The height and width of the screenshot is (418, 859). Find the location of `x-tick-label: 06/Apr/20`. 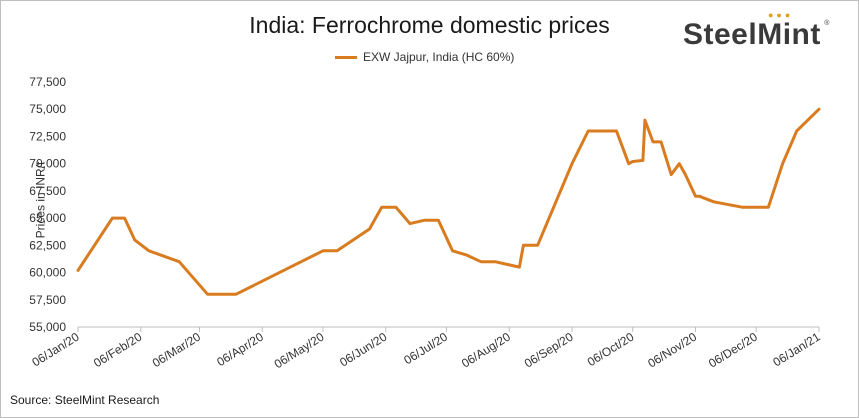

x-tick-label: 06/Apr/20 is located at coordinates (240, 350).